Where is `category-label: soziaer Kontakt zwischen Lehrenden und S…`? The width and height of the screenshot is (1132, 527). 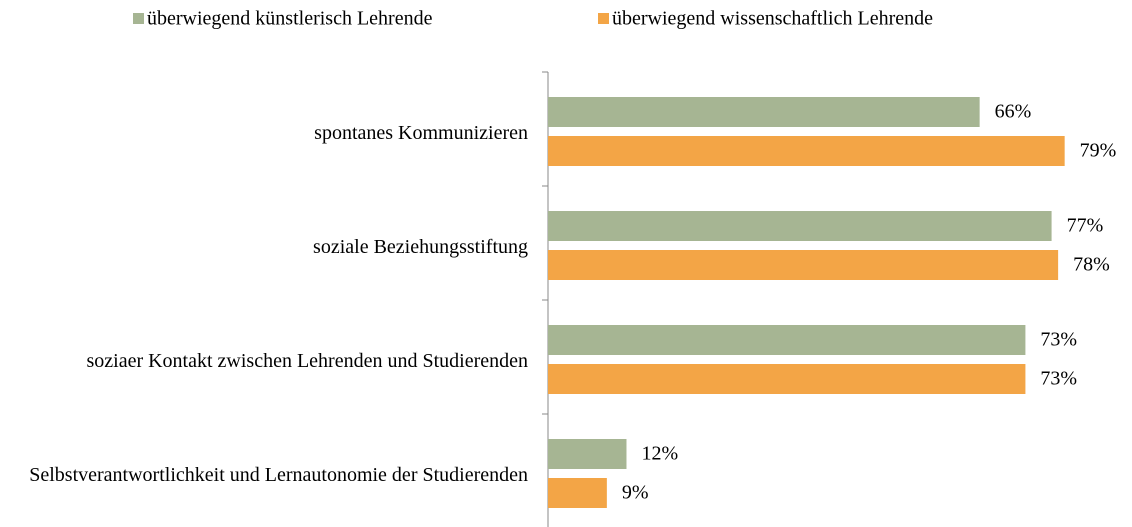 category-label: soziaer Kontakt zwischen Lehrenden und S… is located at coordinates (307, 361).